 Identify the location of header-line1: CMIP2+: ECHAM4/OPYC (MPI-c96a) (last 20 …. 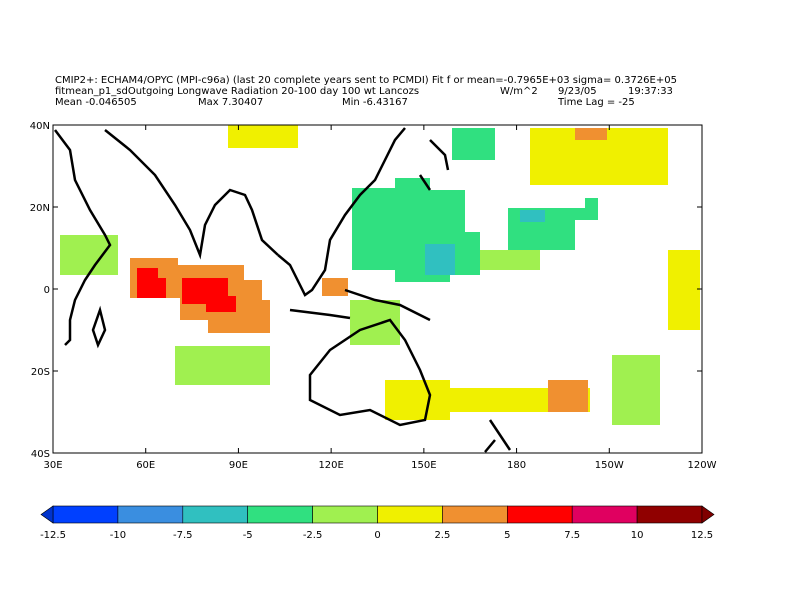
(366, 80).